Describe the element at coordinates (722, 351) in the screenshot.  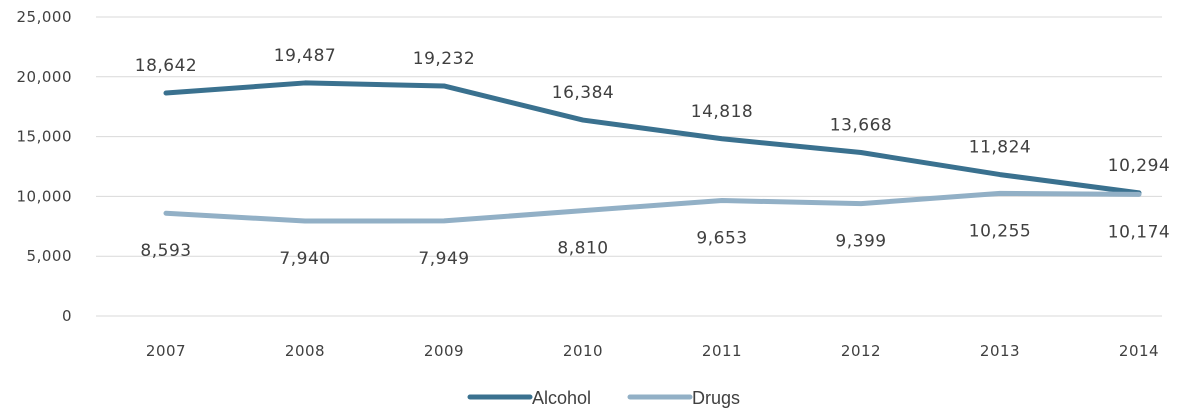
I see `x-tick-label: 2011` at that location.